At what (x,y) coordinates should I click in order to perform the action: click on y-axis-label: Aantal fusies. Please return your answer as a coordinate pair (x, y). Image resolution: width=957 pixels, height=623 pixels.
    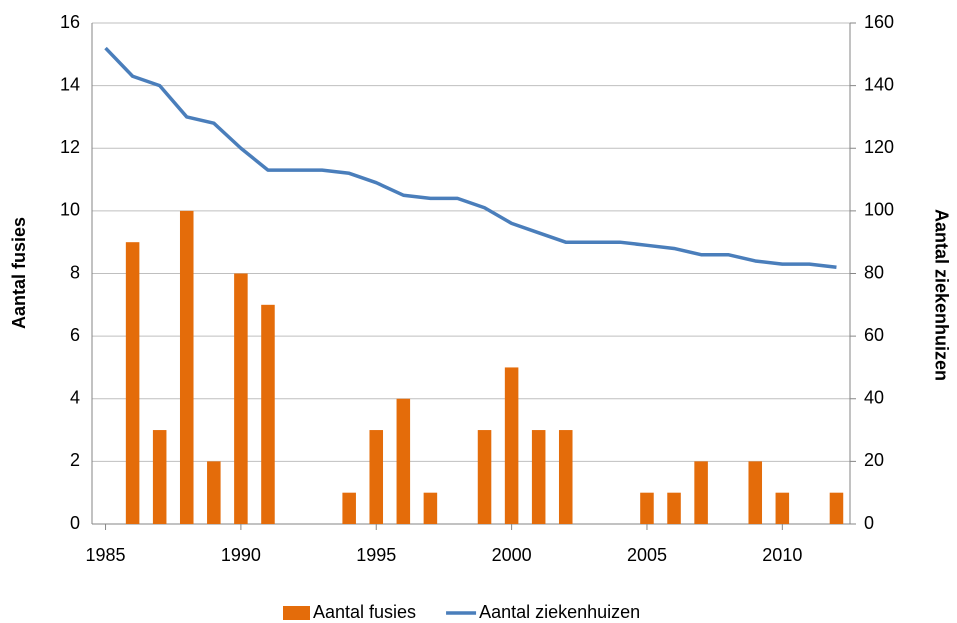
    Looking at the image, I should click on (19, 273).